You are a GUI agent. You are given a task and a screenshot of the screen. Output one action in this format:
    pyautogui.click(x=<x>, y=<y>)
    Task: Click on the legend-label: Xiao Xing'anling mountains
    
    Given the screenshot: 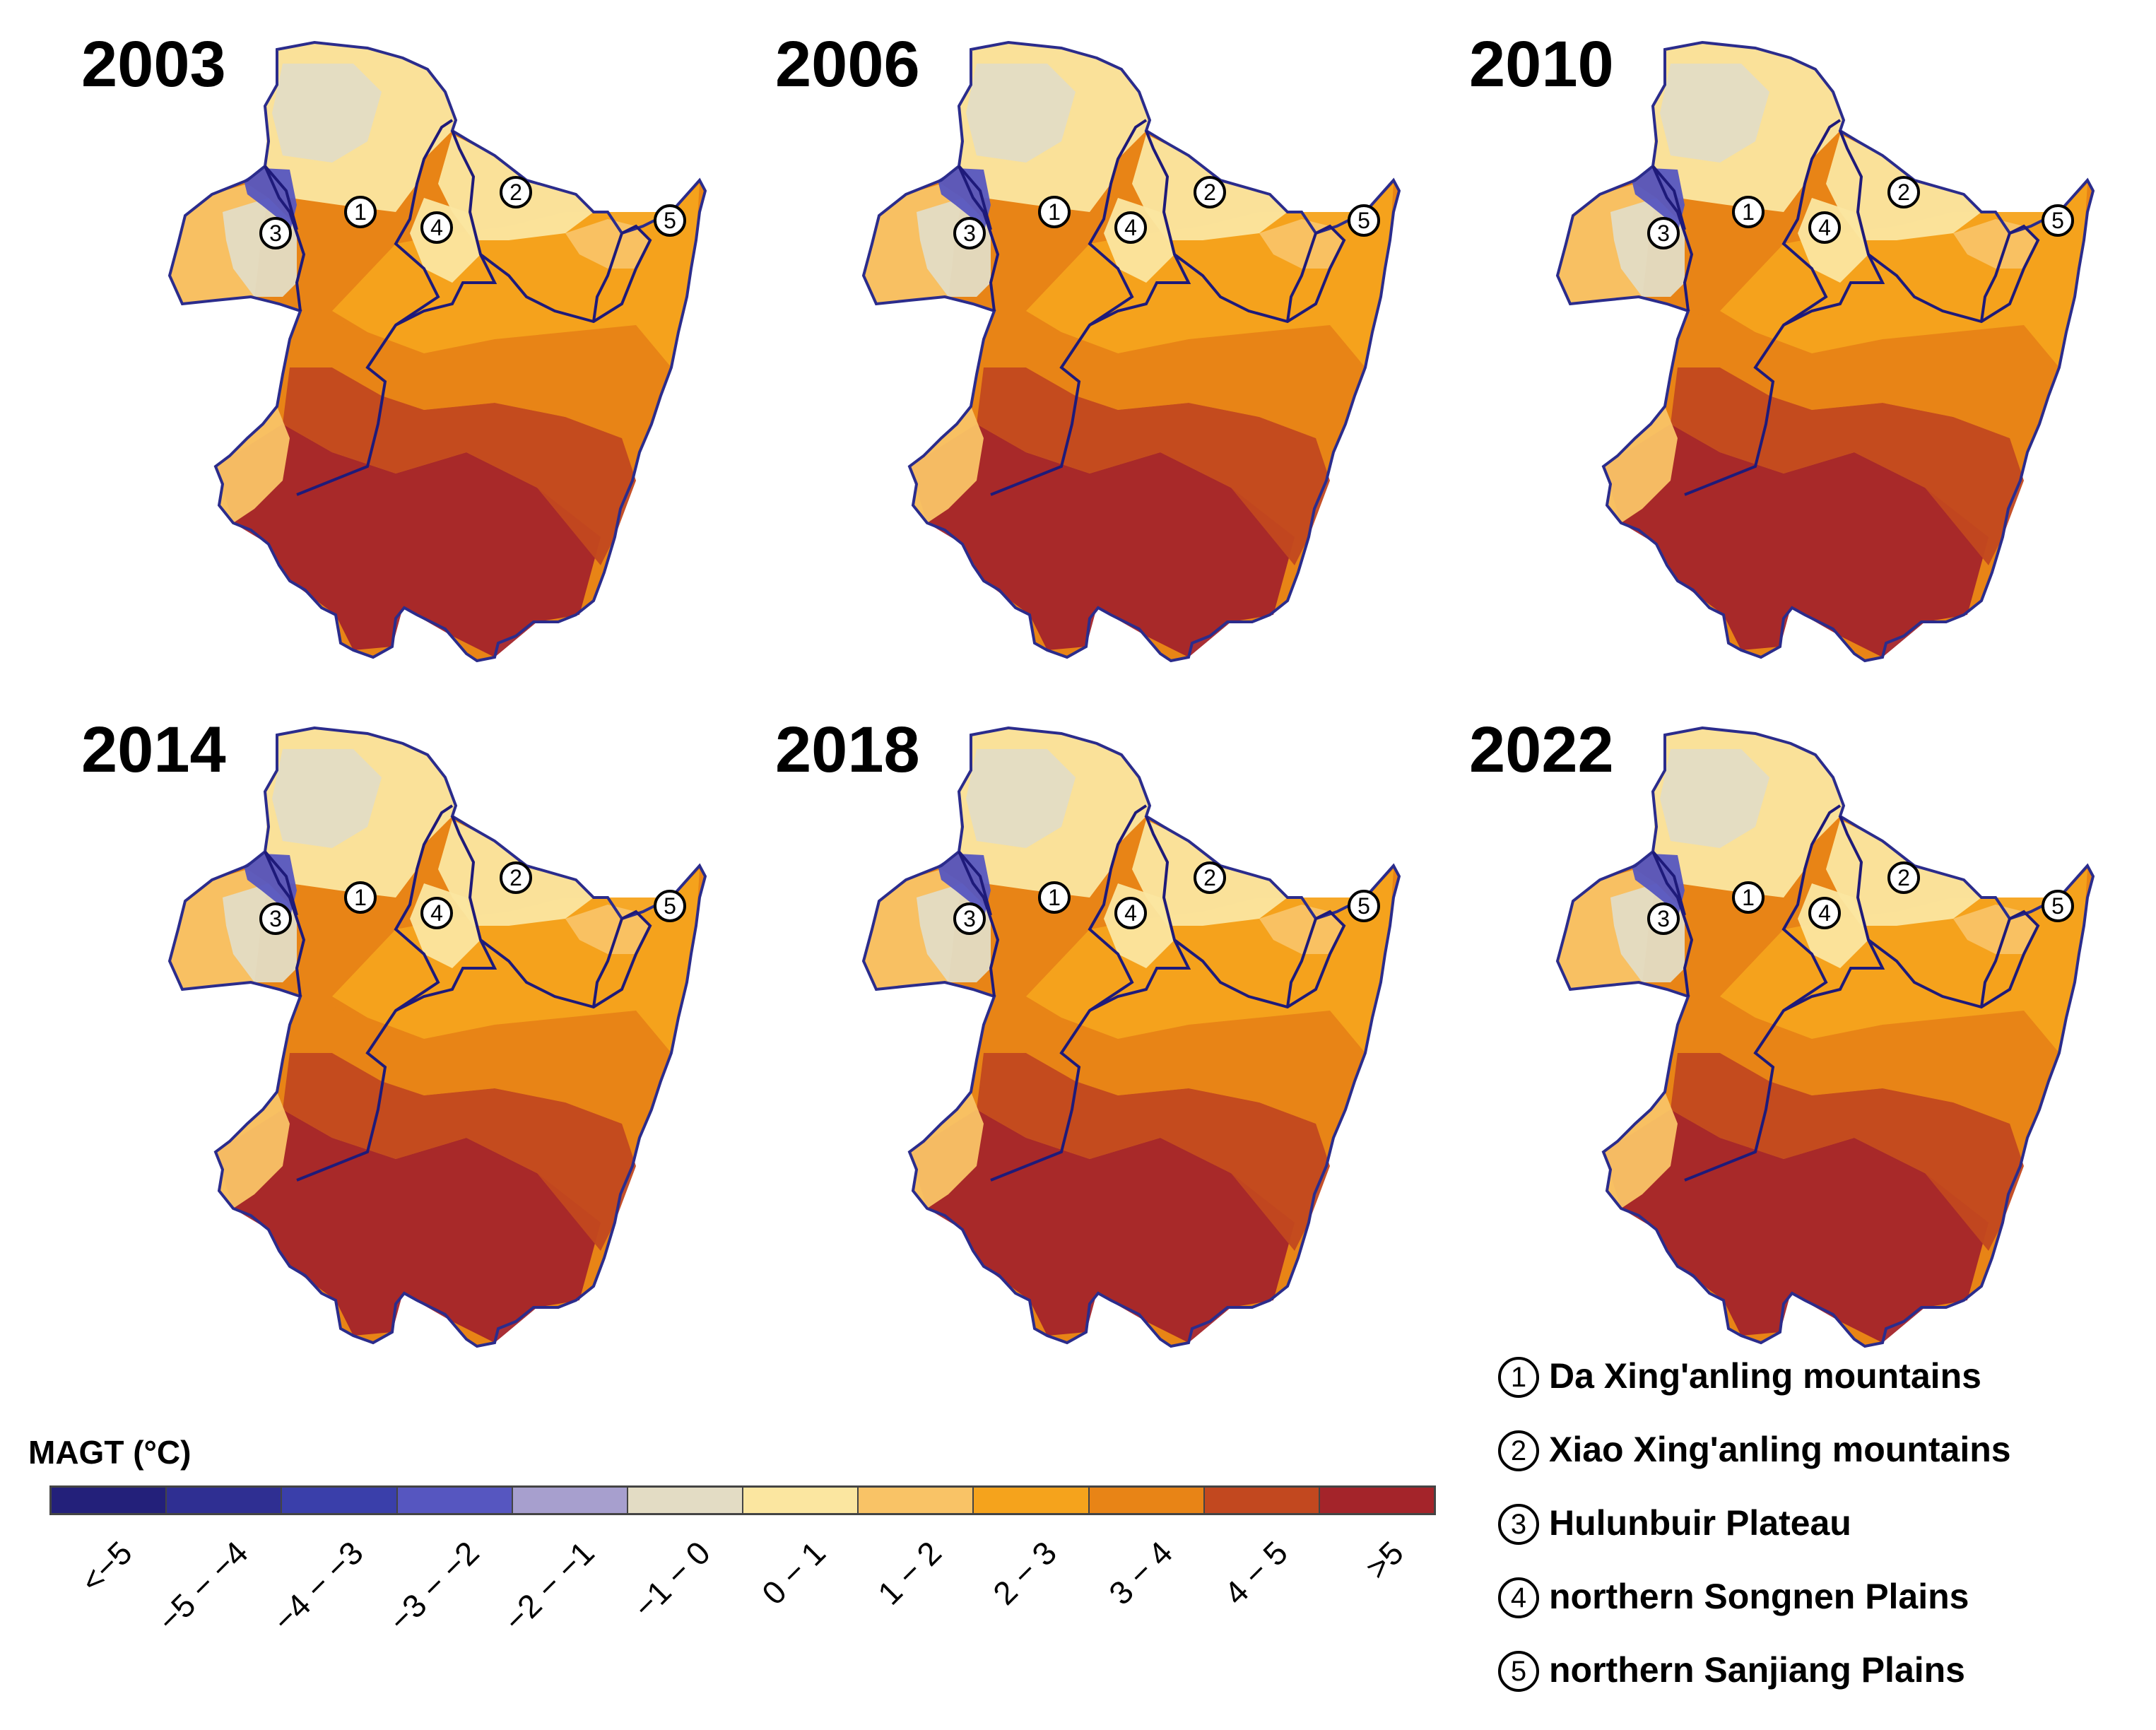 What is the action you would take?
    pyautogui.click(x=1780, y=1449)
    